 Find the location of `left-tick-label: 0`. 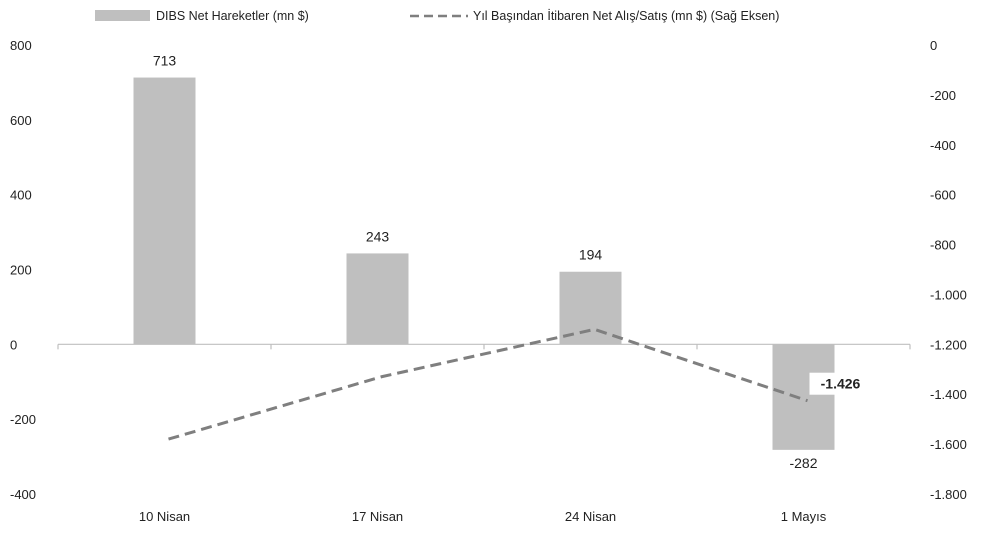

left-tick-label: 0 is located at coordinates (13, 344).